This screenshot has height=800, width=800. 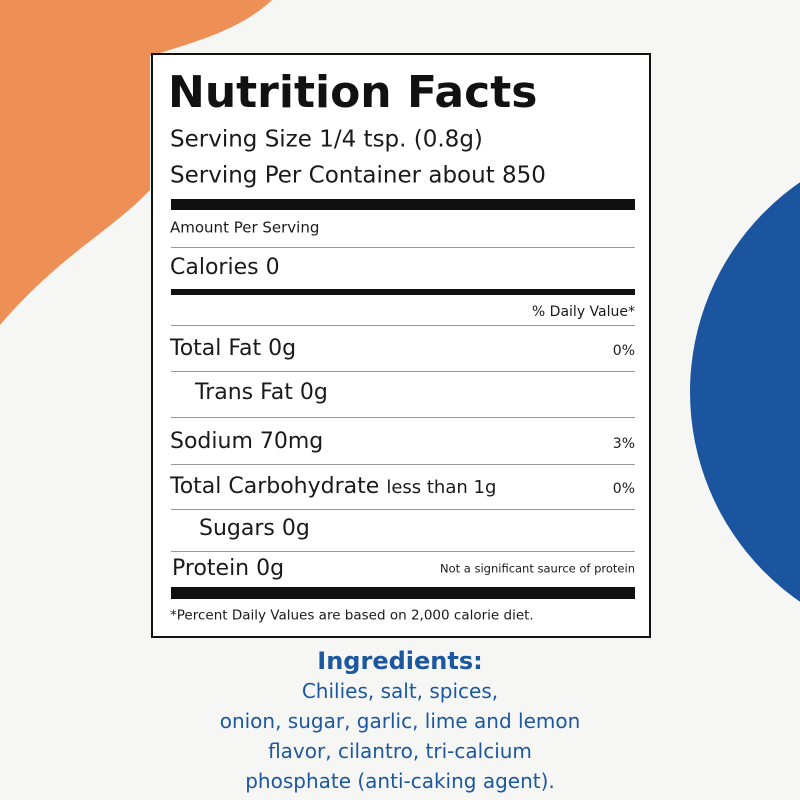 What do you see at coordinates (275, 486) in the screenshot?
I see `nutrient-name: Total Carbohydrate` at bounding box center [275, 486].